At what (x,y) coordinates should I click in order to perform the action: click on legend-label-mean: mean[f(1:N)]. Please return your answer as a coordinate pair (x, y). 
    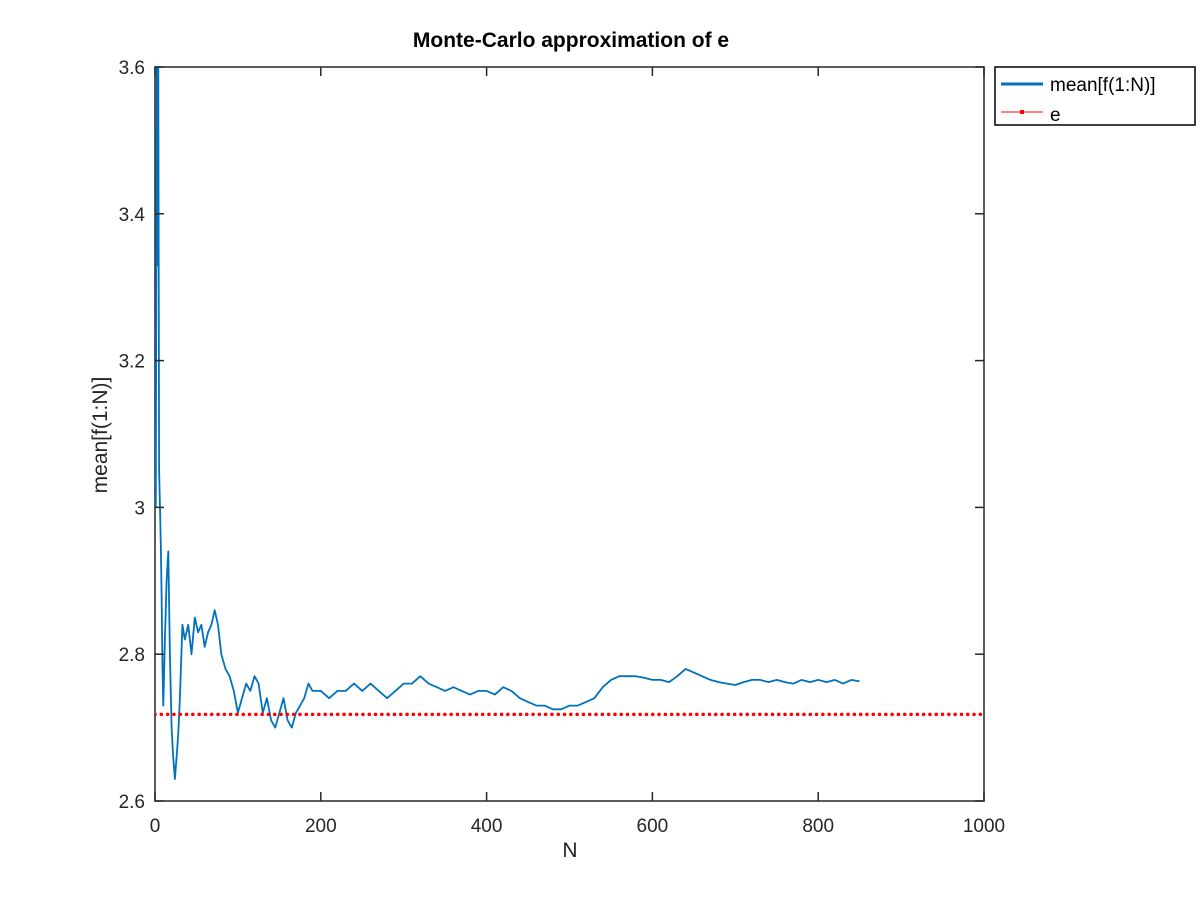
    Looking at the image, I should click on (1103, 85).